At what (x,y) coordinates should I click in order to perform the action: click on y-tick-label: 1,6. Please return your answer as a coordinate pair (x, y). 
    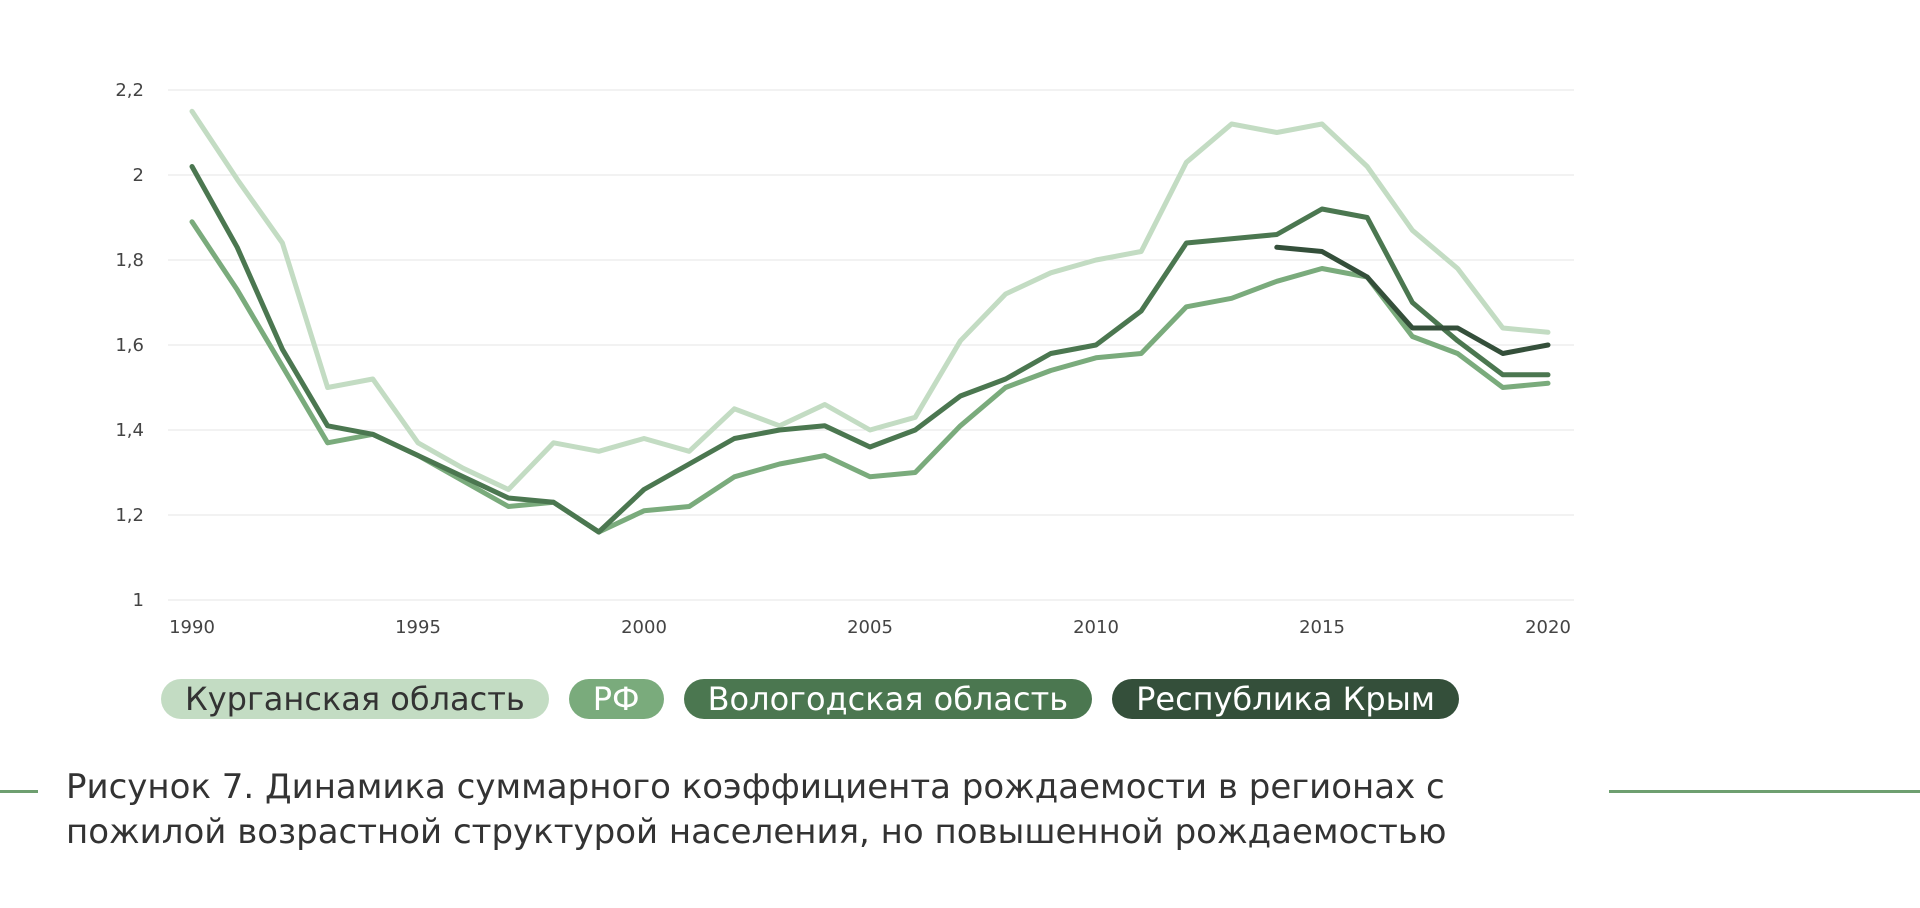
    Looking at the image, I should click on (129, 345).